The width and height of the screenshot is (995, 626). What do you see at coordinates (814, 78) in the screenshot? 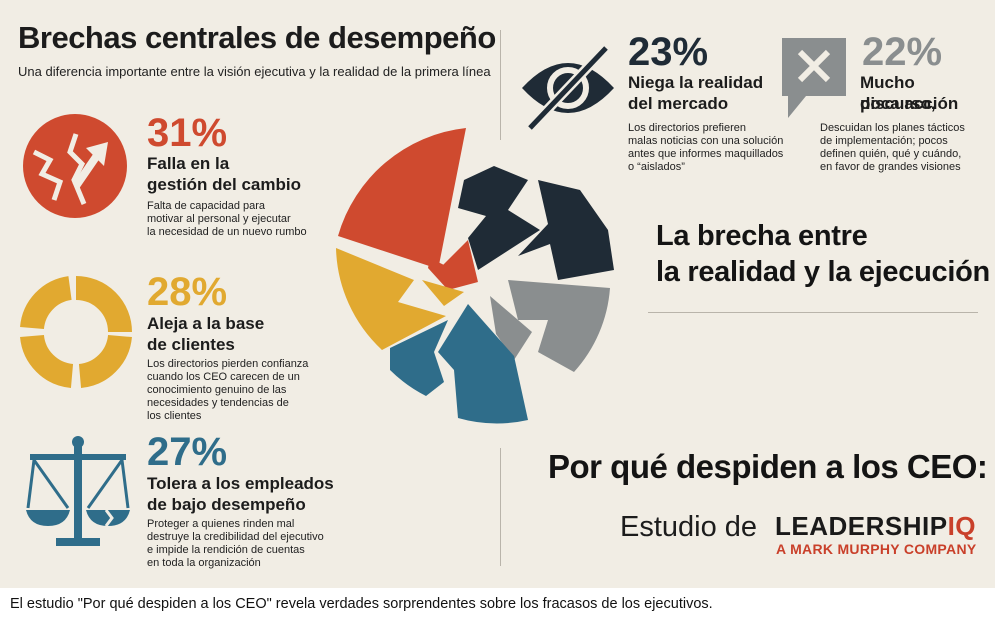
I see `speech-x-icon` at bounding box center [814, 78].